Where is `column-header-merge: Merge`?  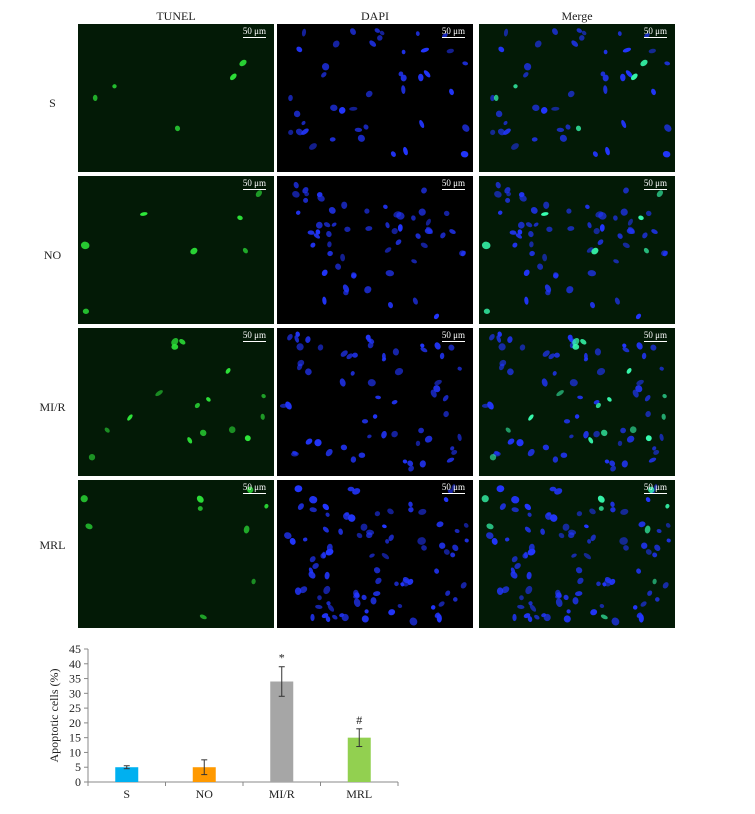
column-header-merge: Merge is located at coordinates (577, 16).